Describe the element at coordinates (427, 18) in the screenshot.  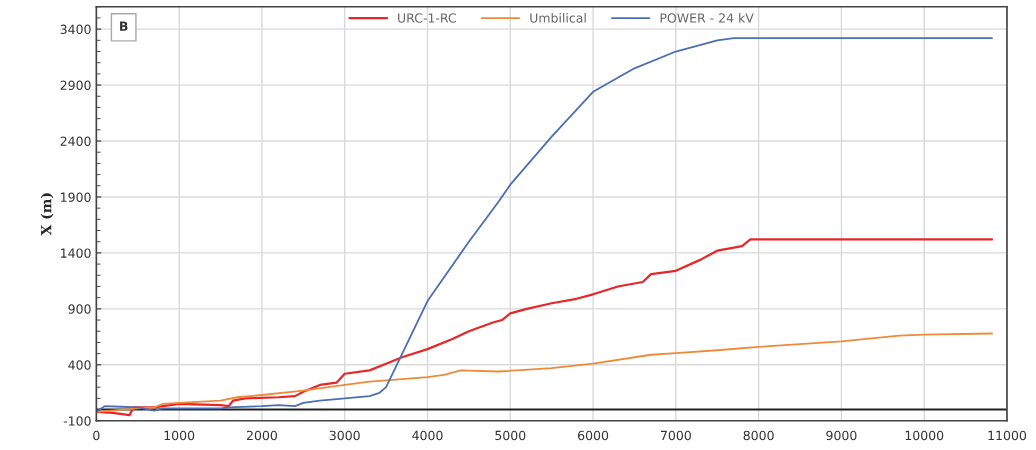
I see `legend-label: URC-1-RC` at that location.